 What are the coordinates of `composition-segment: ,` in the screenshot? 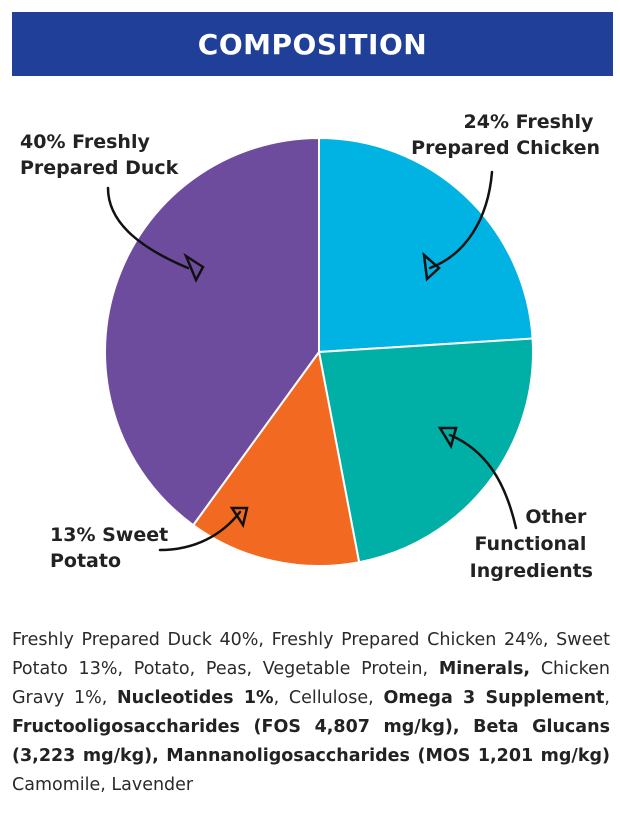 It's located at (607, 698).